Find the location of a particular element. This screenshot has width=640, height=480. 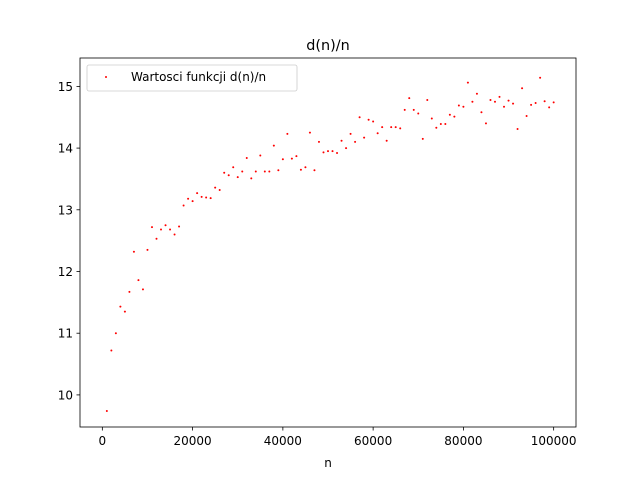

x-tick-label: 40000 is located at coordinates (283, 441).